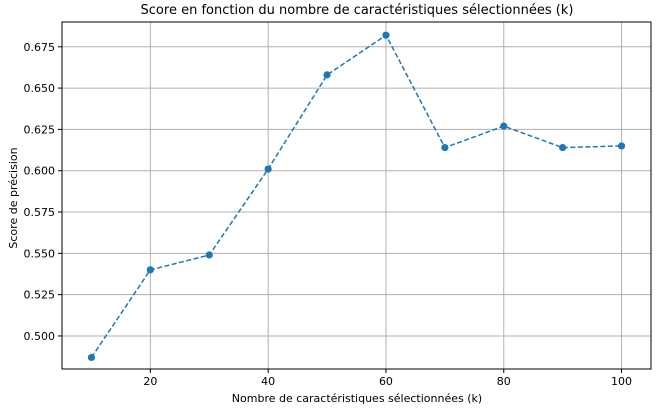 Image resolution: width=658 pixels, height=410 pixels. Describe the element at coordinates (268, 381) in the screenshot. I see `x-tick-label: 40` at that location.